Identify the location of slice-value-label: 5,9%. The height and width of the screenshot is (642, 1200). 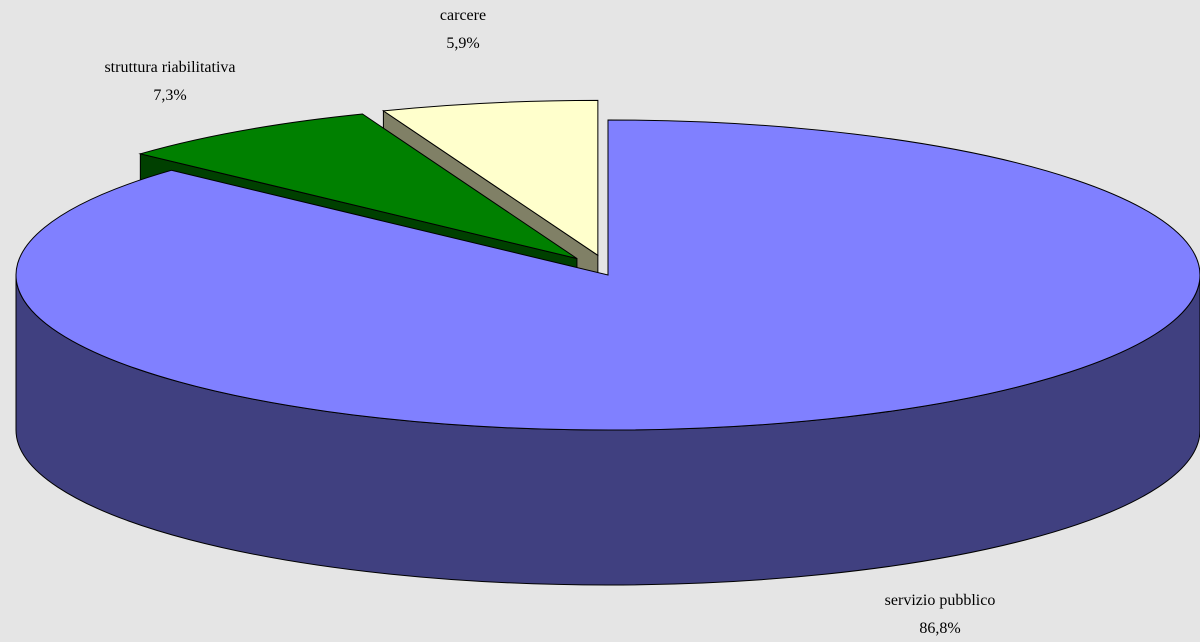
(462, 43).